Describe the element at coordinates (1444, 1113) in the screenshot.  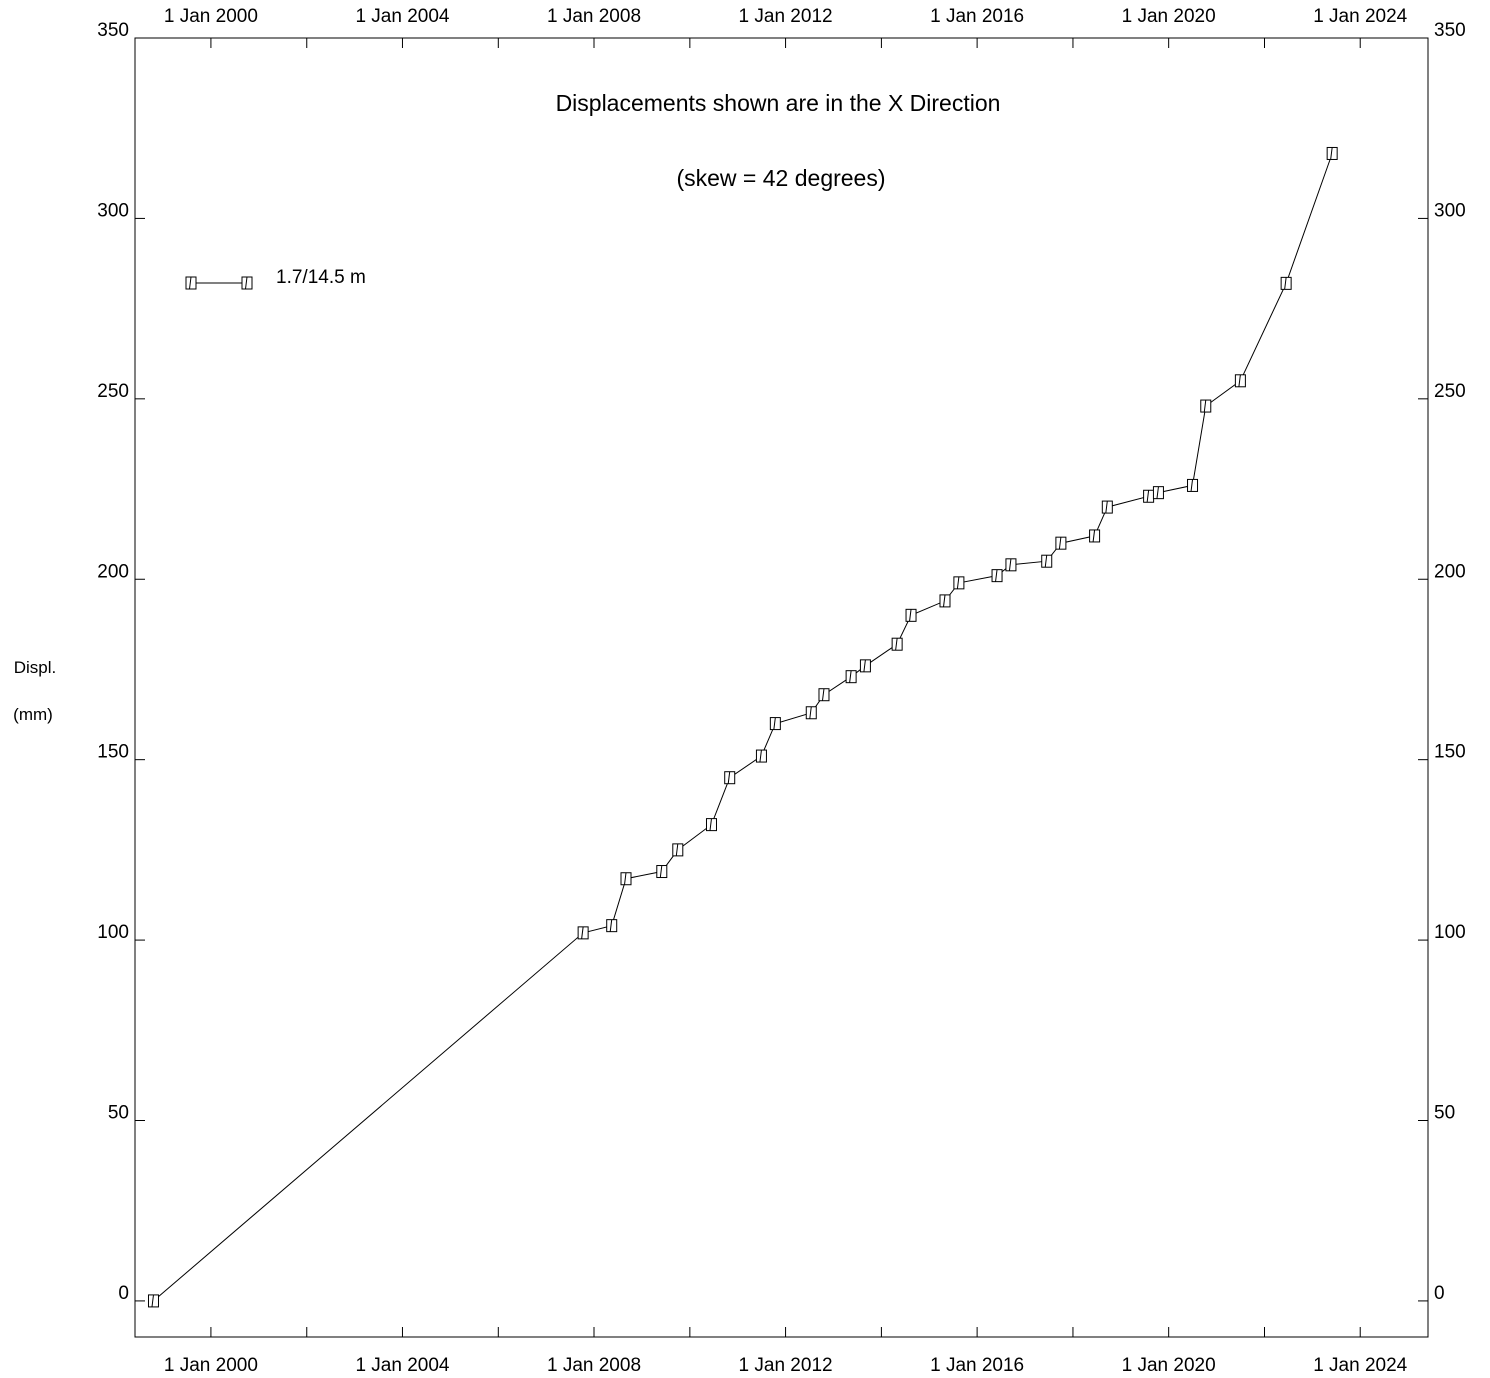
I see `y-tick-label-right: 50` at that location.